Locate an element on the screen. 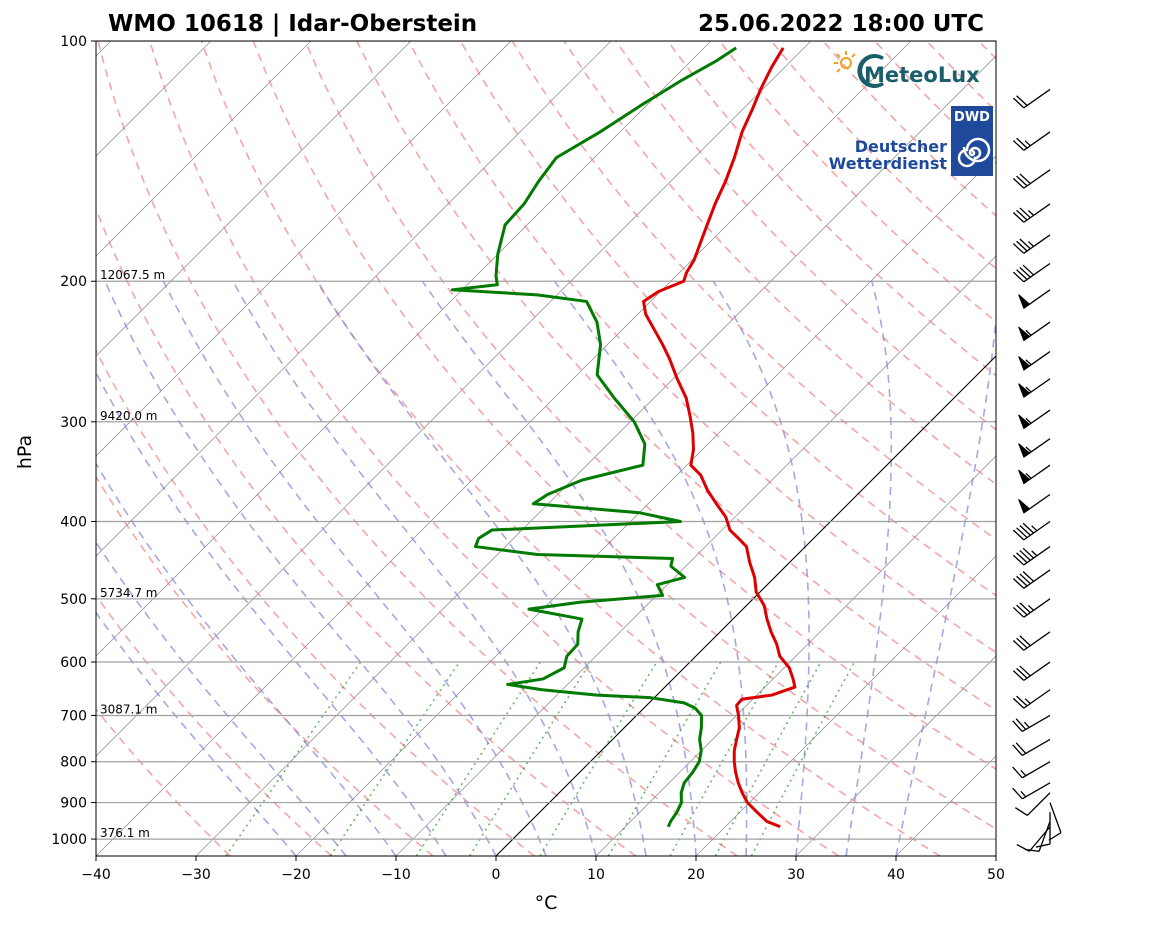 Image resolution: width=1160 pixels, height=925 pixels. y-tick-label: 800 is located at coordinates (73, 763).